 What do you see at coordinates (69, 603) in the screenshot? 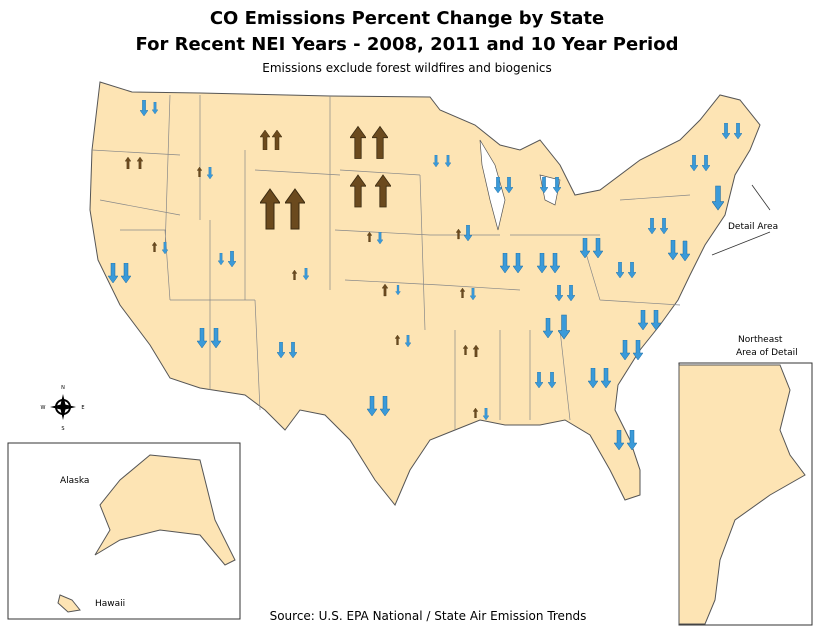
I see `hawaii-outline` at bounding box center [69, 603].